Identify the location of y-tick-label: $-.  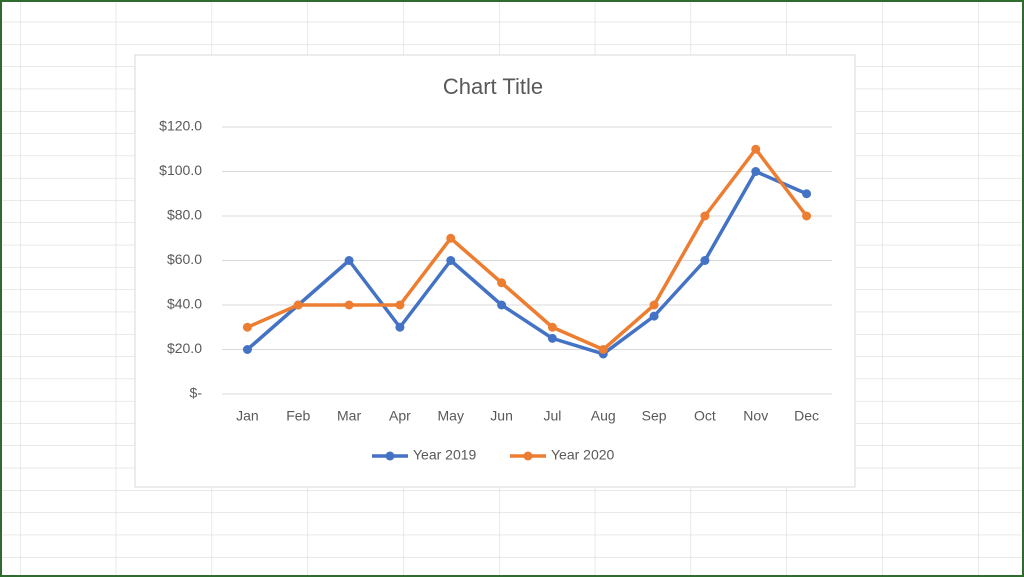
(196, 393).